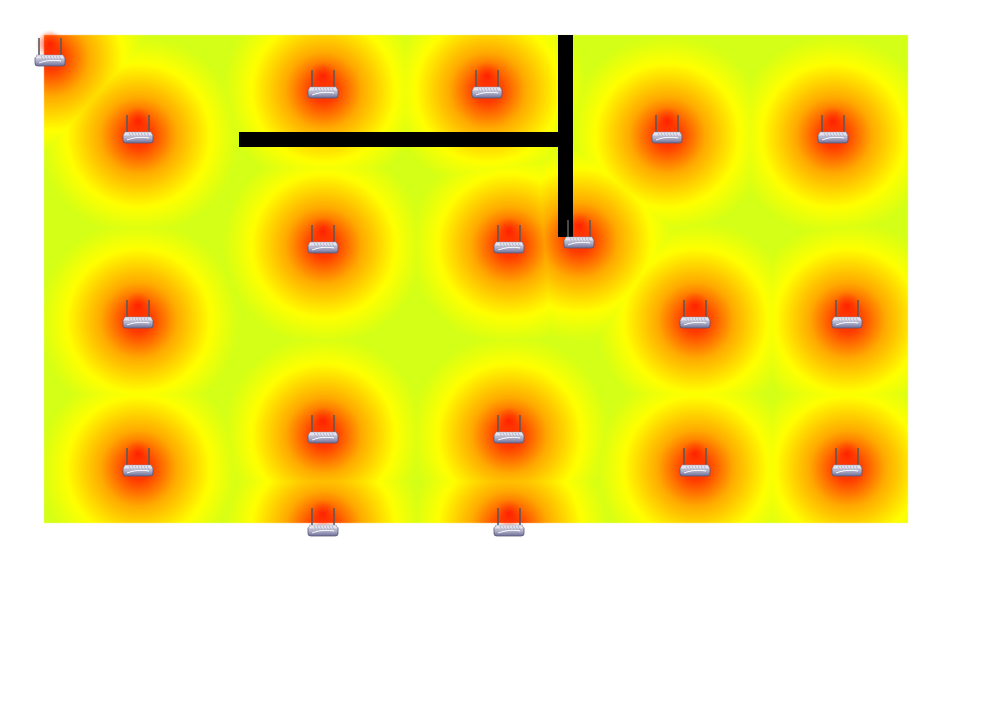 The image size is (996, 720). Describe the element at coordinates (406, 139) in the screenshot. I see `wall-horizontal` at that location.